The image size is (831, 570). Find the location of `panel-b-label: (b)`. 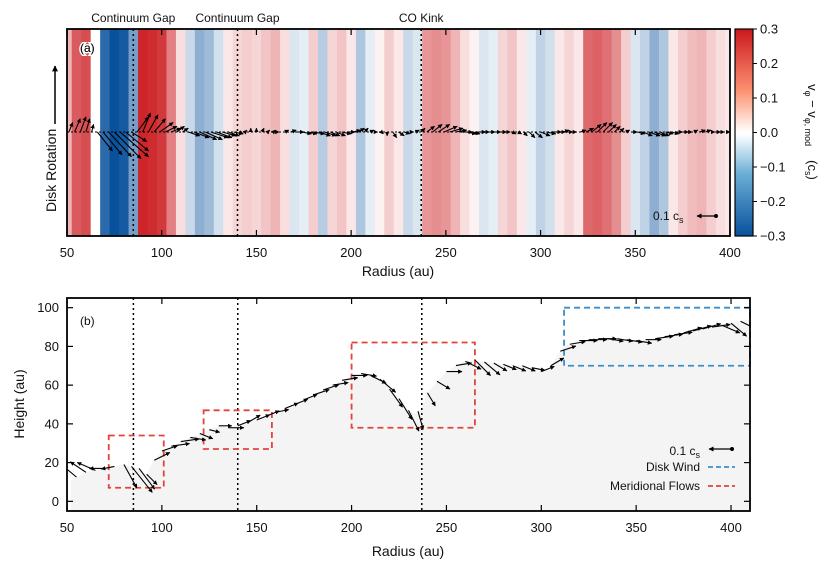

panel-b-label: (b) is located at coordinates (87, 321).